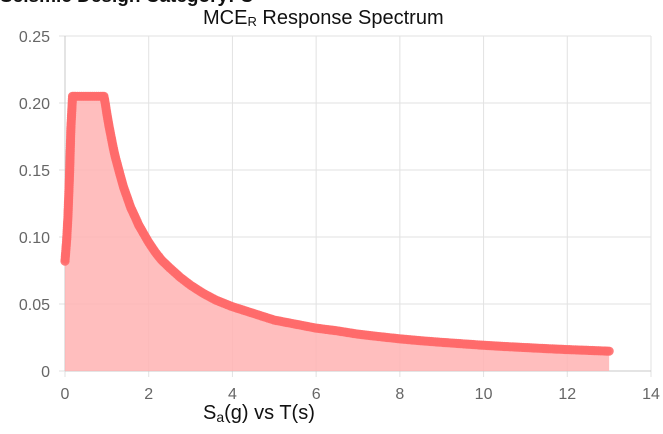 The width and height of the screenshot is (663, 434). Describe the element at coordinates (148, 394) in the screenshot. I see `x-tick-label: 2` at that location.